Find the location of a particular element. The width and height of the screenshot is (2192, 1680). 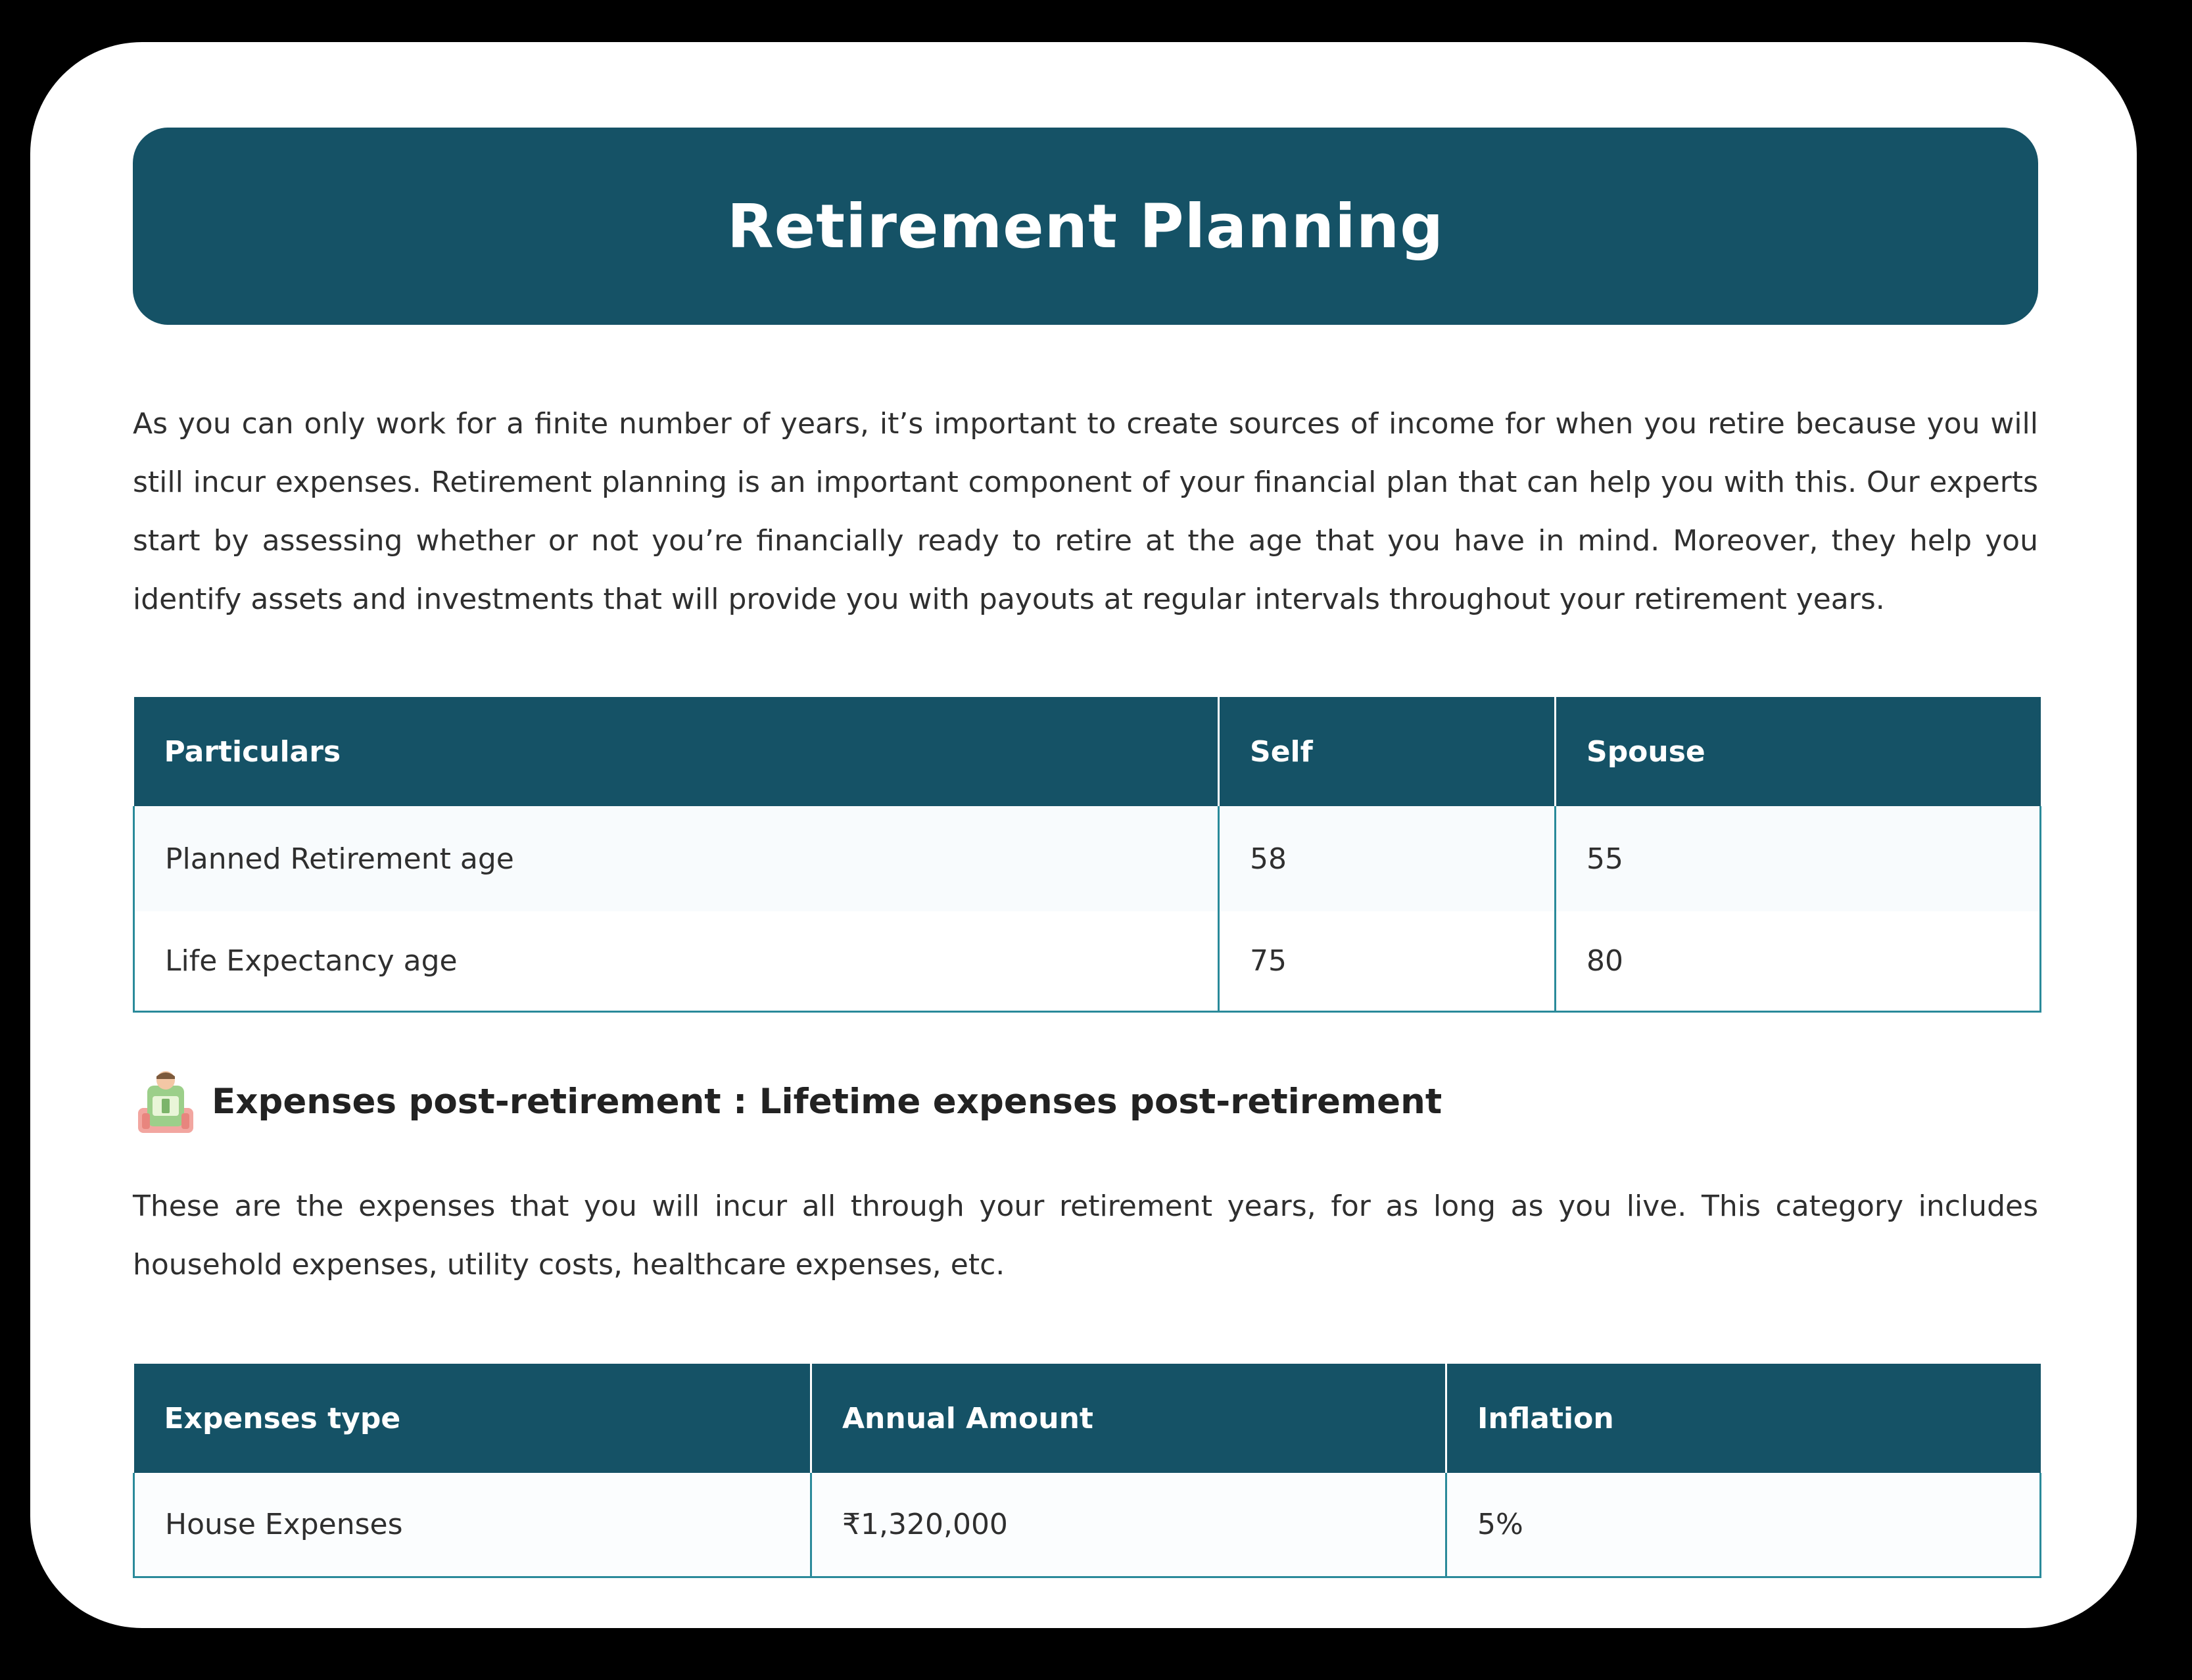

table-row: House Expenses ₹1,320,000 5% is located at coordinates (1087, 1525).